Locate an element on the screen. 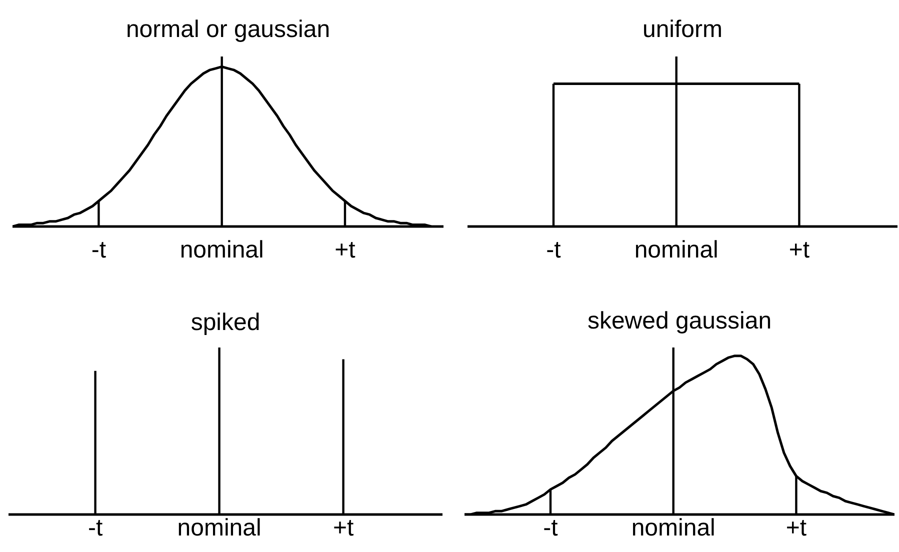  chart-title: normal or gaussian is located at coordinates (228, 29).